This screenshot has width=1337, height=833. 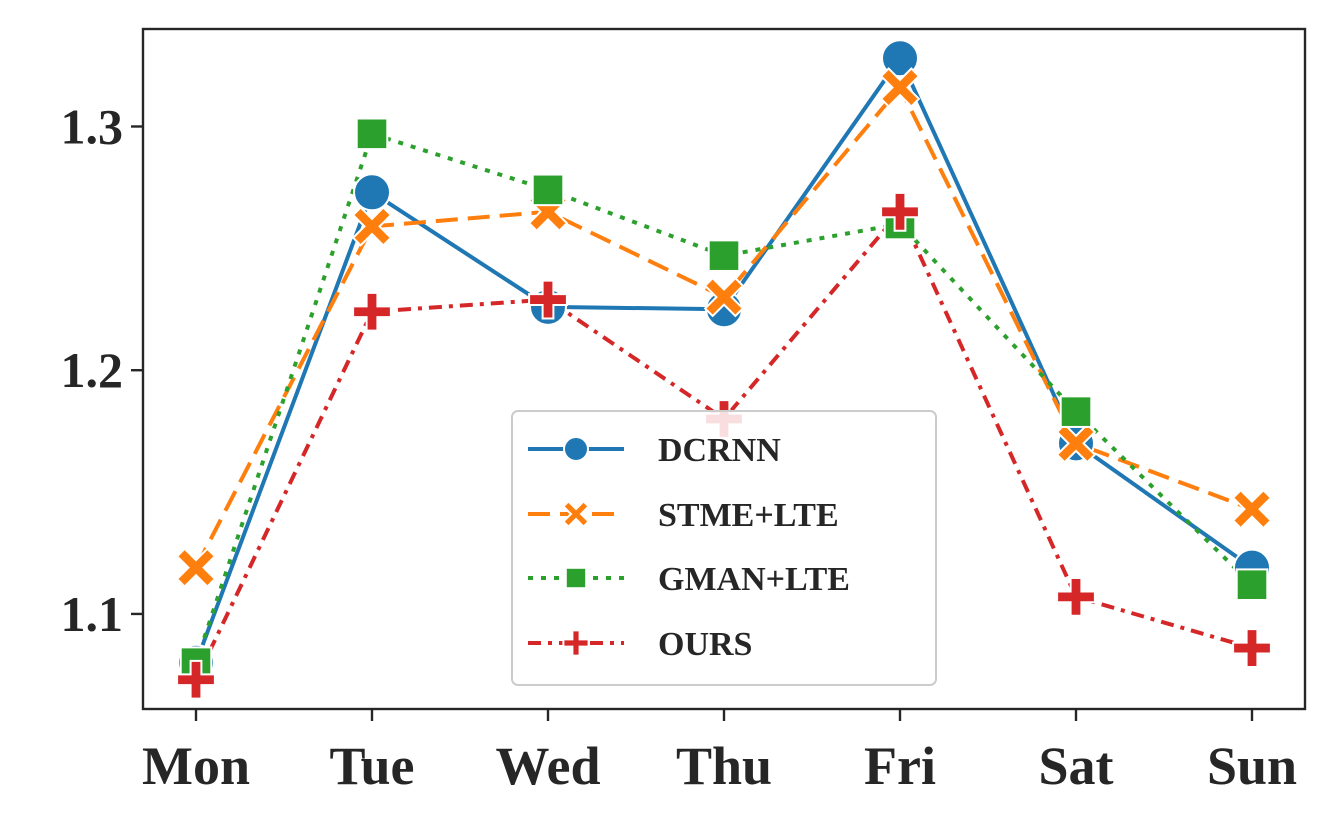 What do you see at coordinates (900, 766) in the screenshot?
I see `x-tick-label-4: Fri` at bounding box center [900, 766].